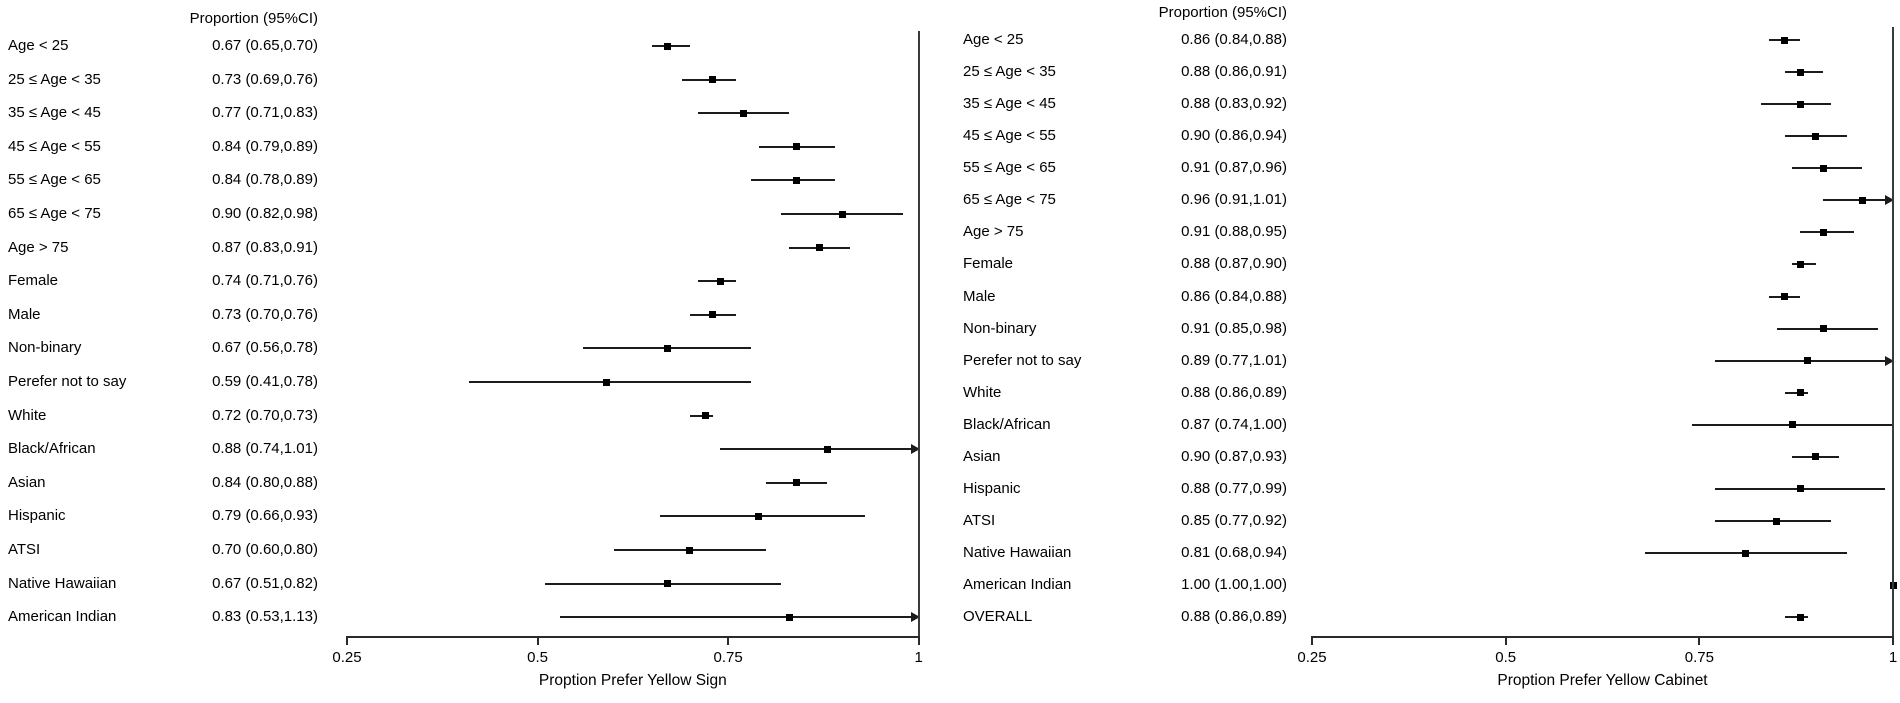 Image resolution: width=1900 pixels, height=703 pixels. I want to click on x-axis-title: Proption Prefer Yellow Sign, so click(632, 680).